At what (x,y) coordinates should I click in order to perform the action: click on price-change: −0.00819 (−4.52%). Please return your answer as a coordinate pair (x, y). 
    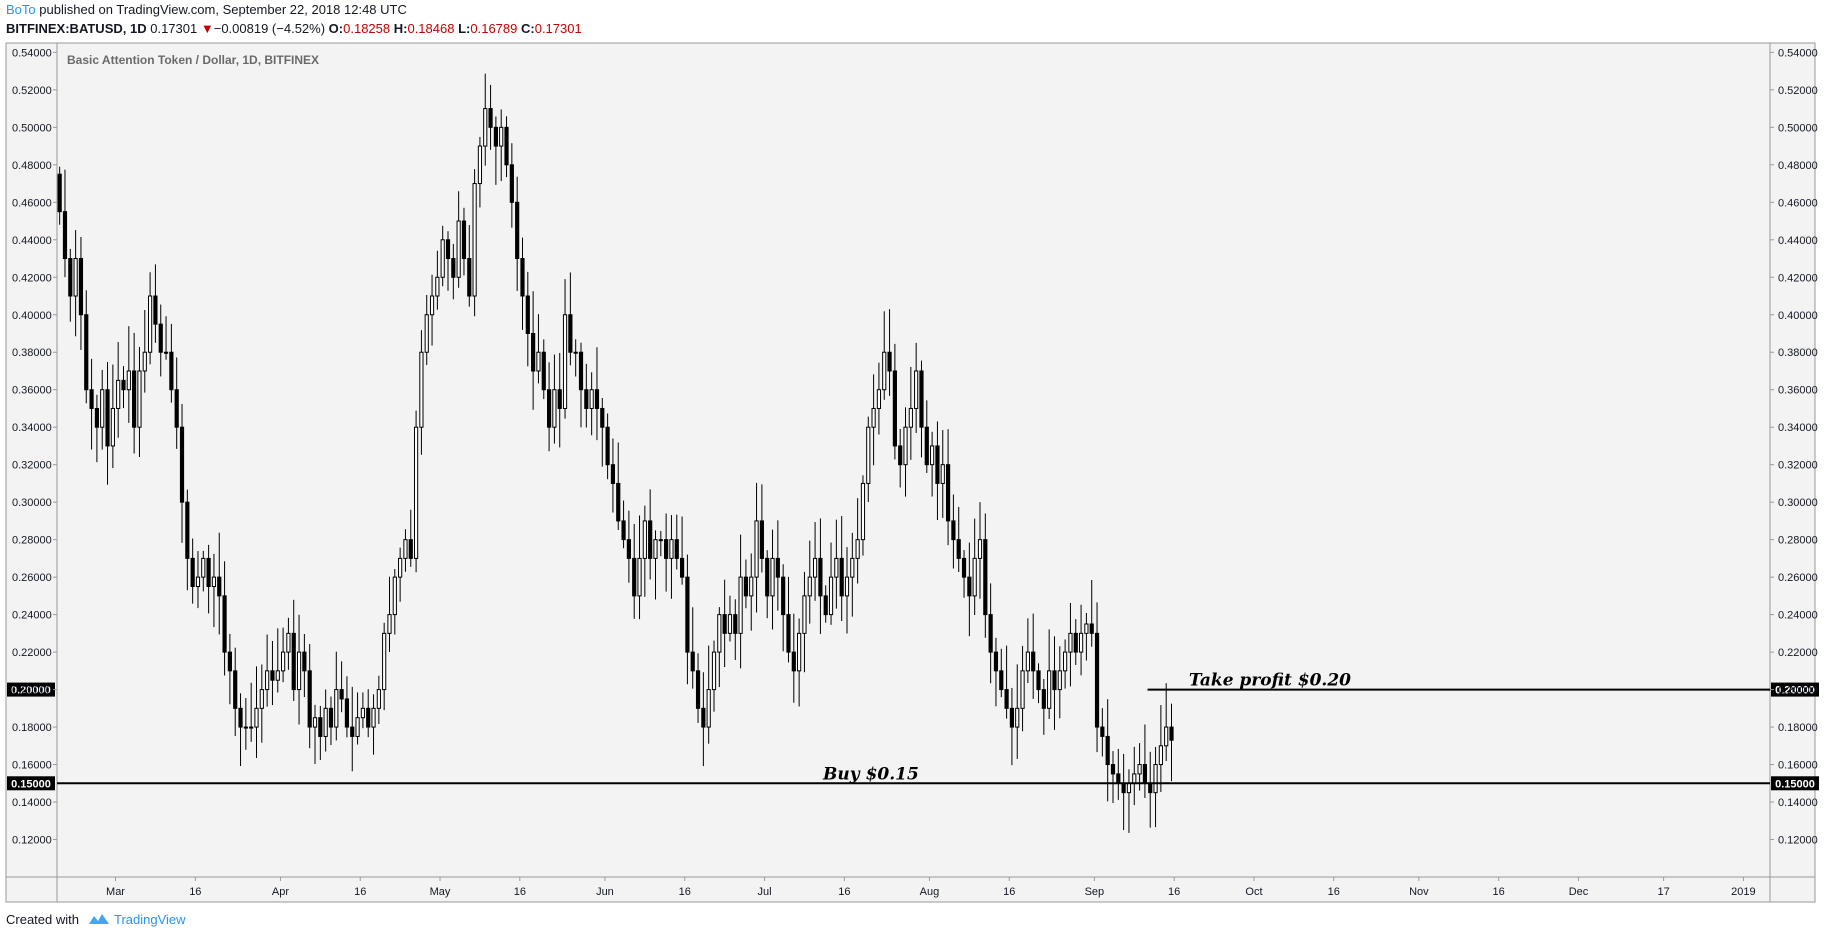
    Looking at the image, I should click on (269, 28).